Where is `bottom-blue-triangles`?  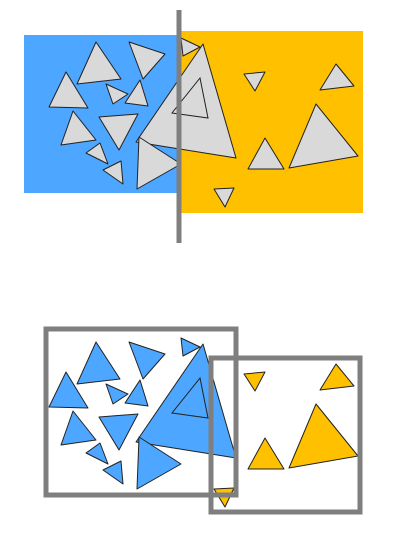
bottom-blue-triangles is located at coordinates (142, 413).